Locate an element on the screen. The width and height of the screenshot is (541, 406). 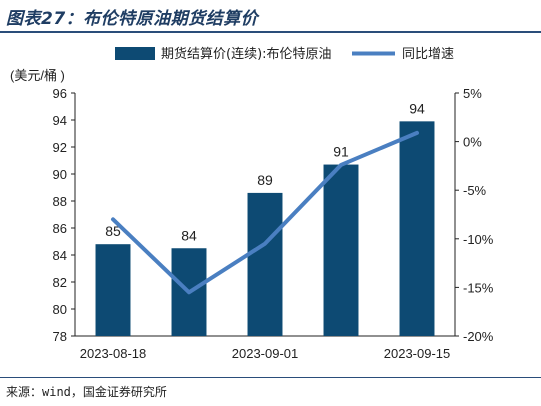
bar-data-label: 89 is located at coordinates (265, 180).